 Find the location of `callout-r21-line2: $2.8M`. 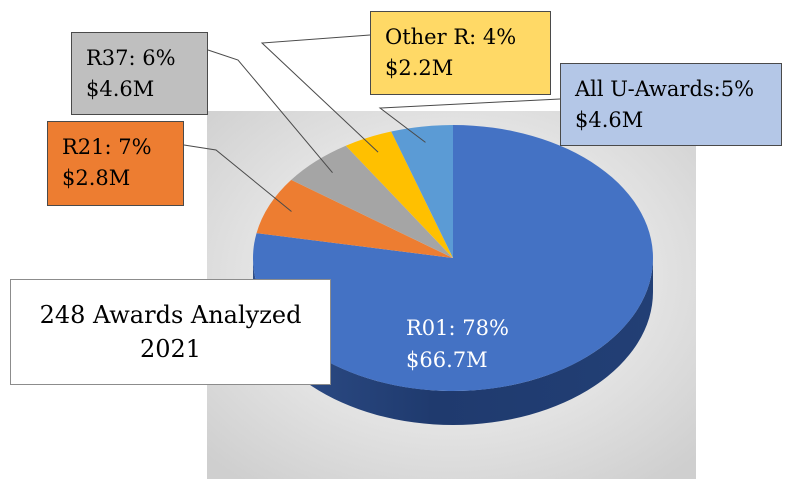

callout-r21-line2: $2.8M is located at coordinates (96, 178).